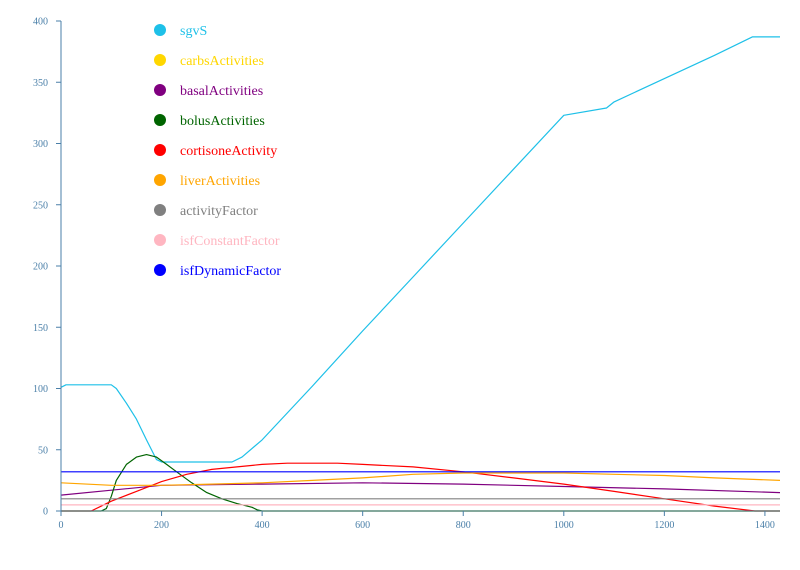 Image resolution: width=800 pixels, height=570 pixels. I want to click on legend-label: bolusActivities, so click(222, 121).